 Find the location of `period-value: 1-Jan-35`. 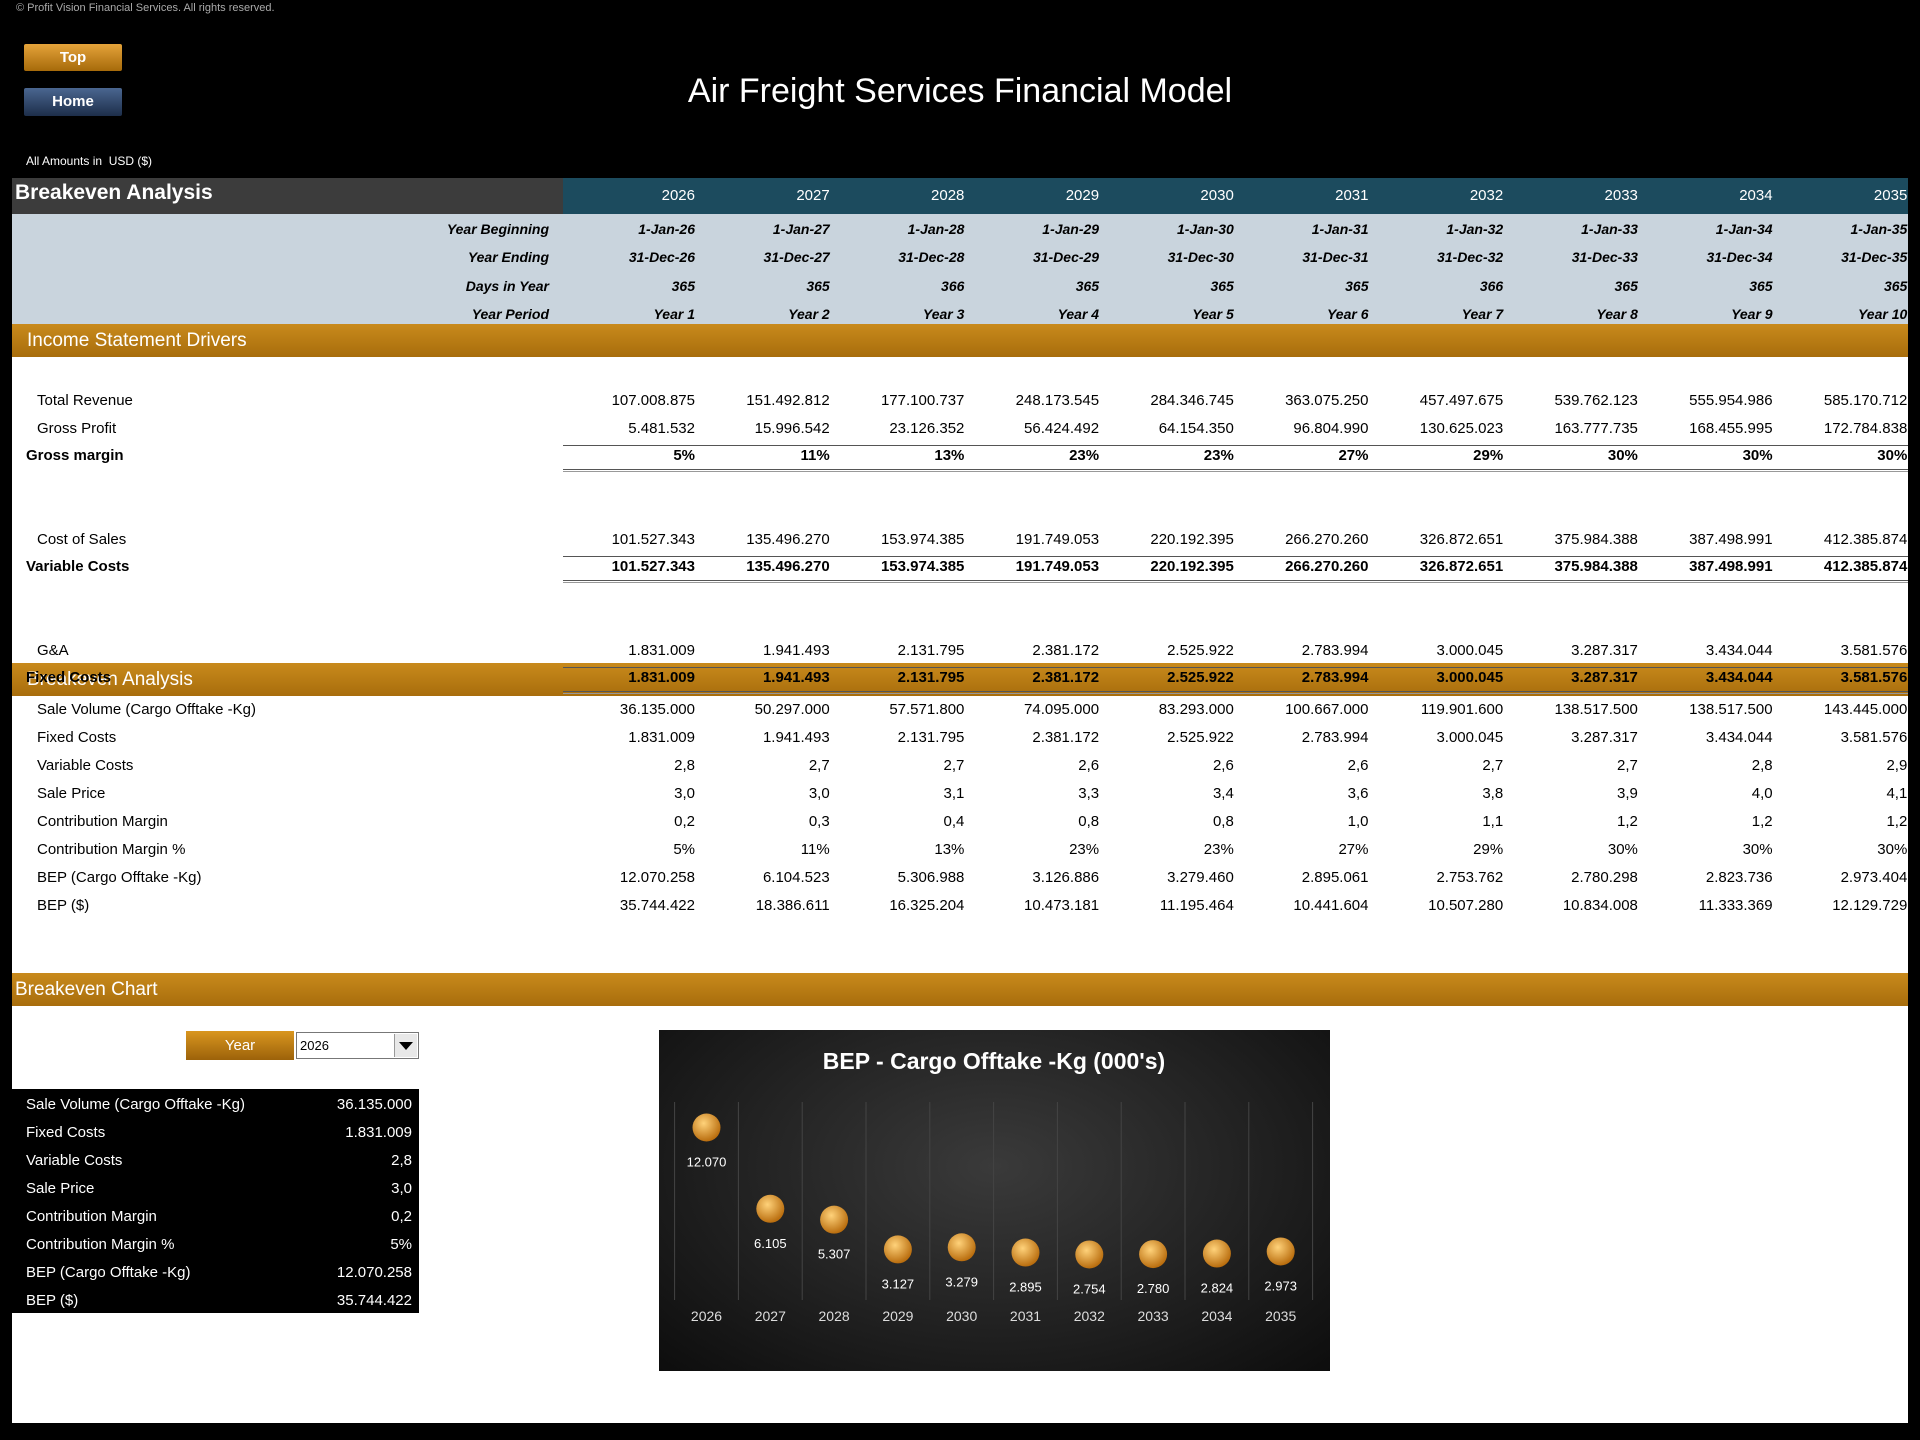

period-value: 1-Jan-35 is located at coordinates (1879, 229).